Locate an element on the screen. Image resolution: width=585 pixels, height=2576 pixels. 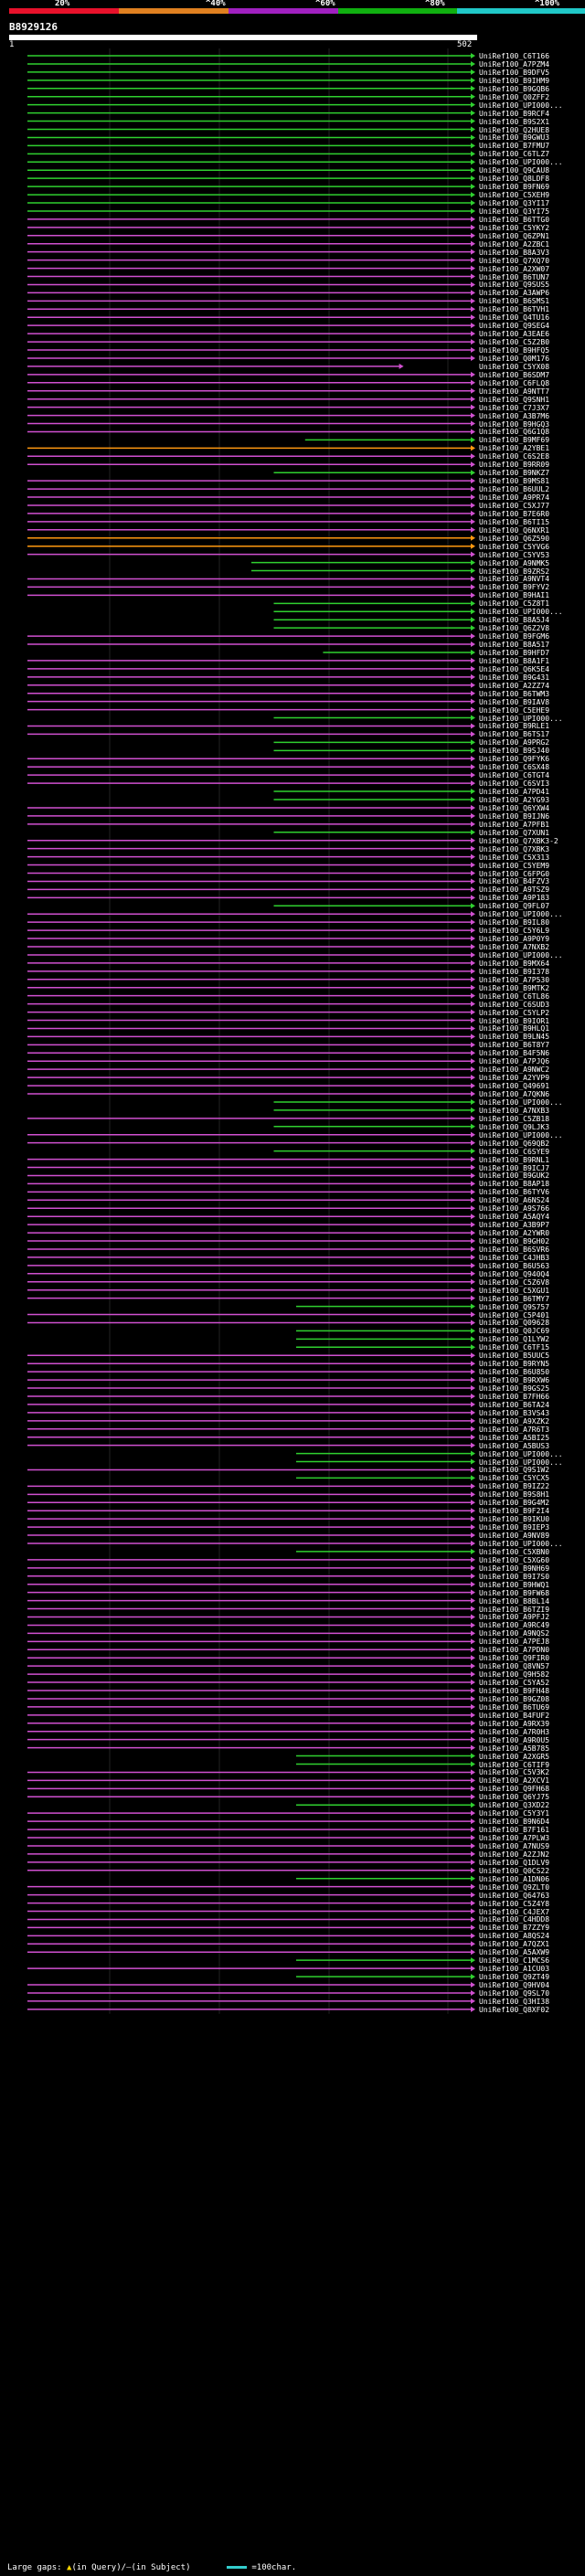
hit-label: UniRef100_C5P401 is located at coordinates (514, 1315).